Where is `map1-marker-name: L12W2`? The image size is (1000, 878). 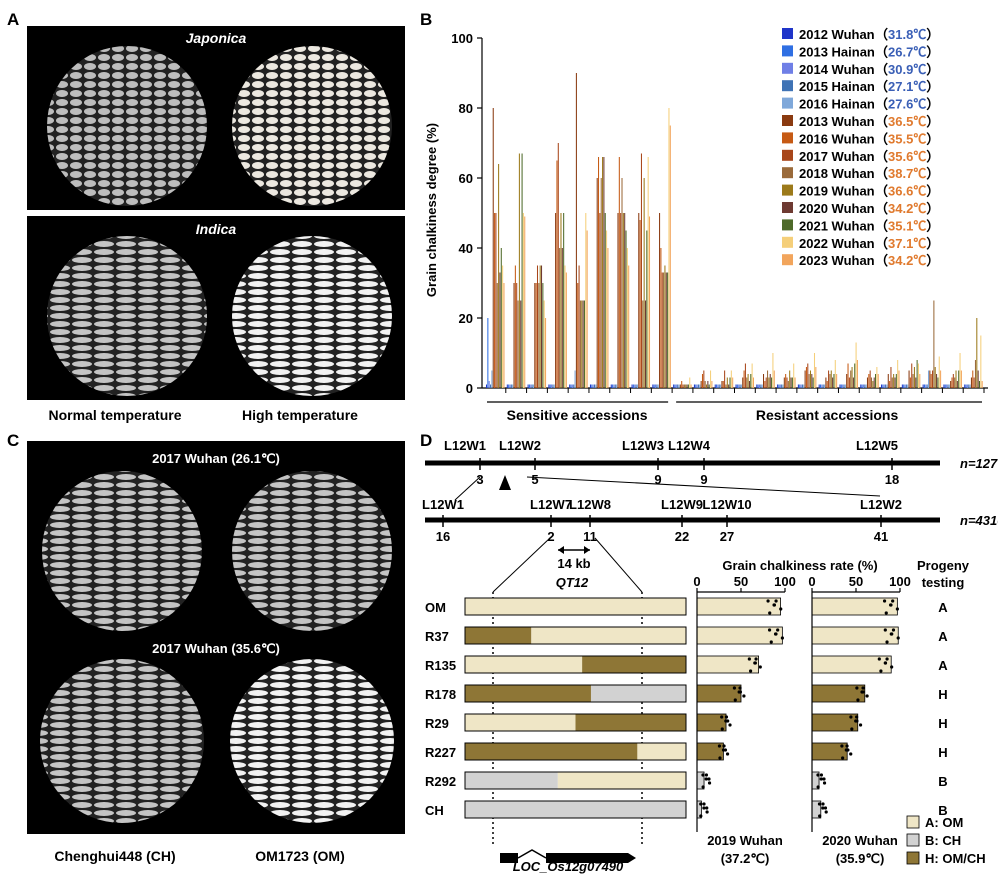
map1-marker-name: L12W2 is located at coordinates (520, 445).